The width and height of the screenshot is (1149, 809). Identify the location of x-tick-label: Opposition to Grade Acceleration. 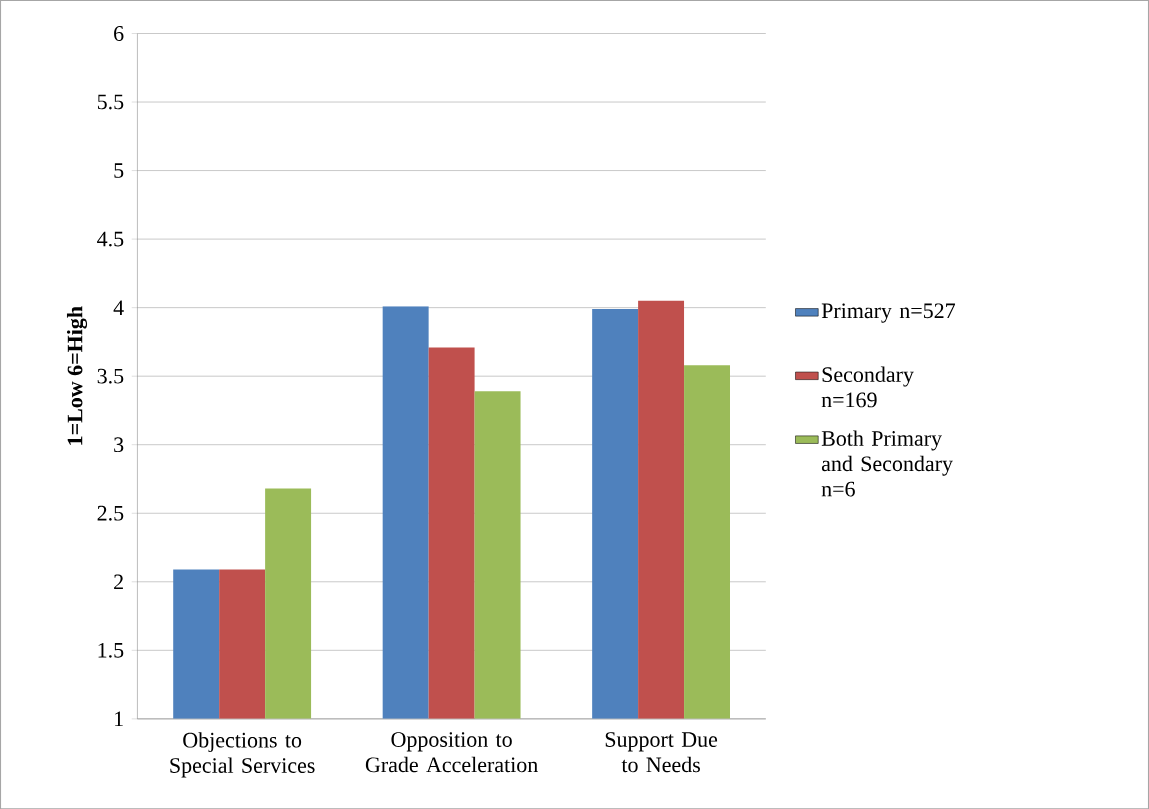
(451, 752).